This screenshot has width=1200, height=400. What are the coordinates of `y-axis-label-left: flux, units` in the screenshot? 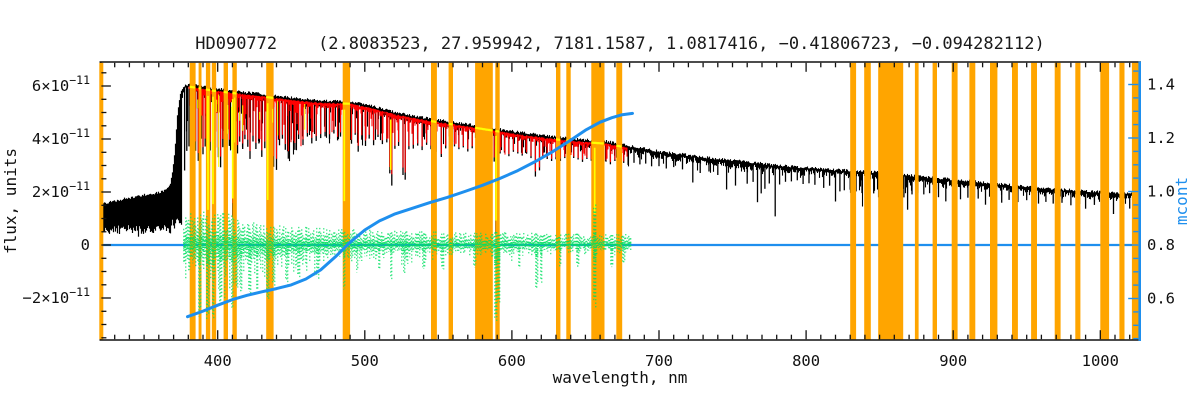 It's located at (10, 201).